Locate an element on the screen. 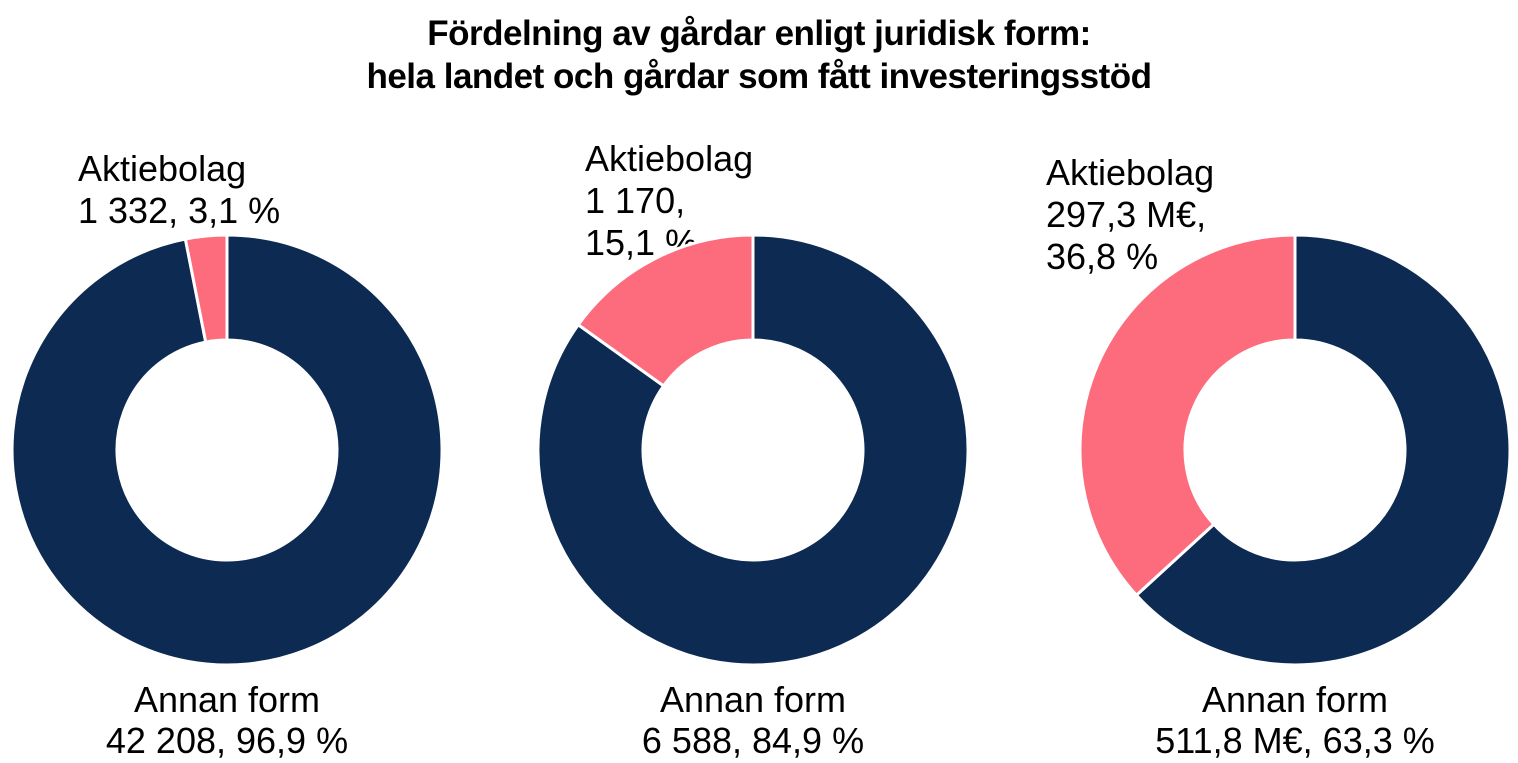 The width and height of the screenshot is (1518, 763). label-aktiebolag-2-name: Aktiebolag is located at coordinates (669, 158).